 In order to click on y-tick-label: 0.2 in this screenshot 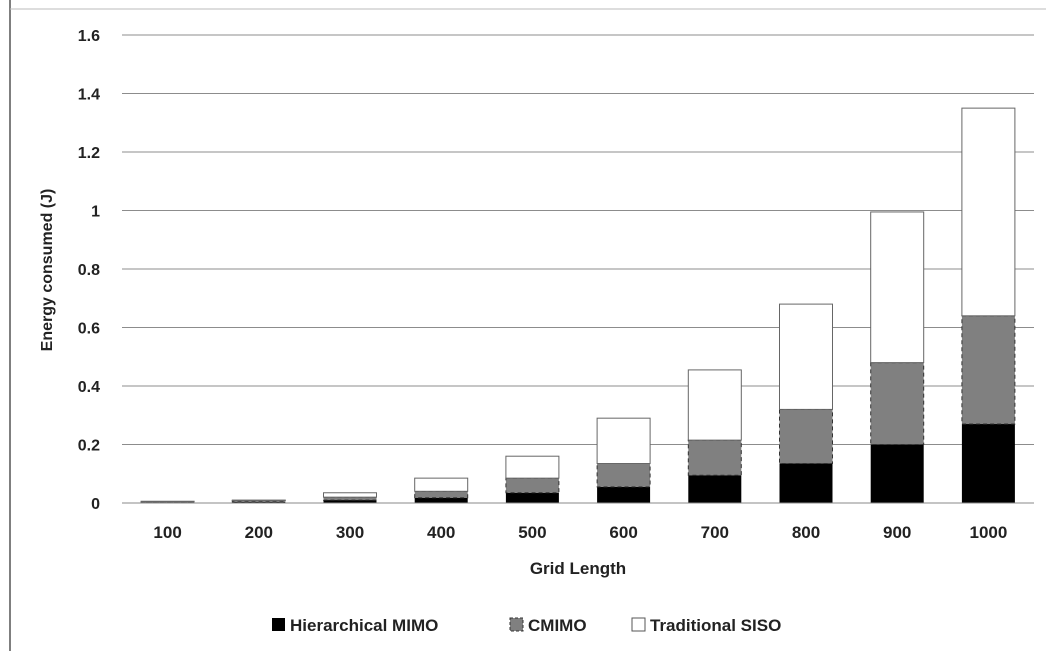, I will do `click(89, 446)`.